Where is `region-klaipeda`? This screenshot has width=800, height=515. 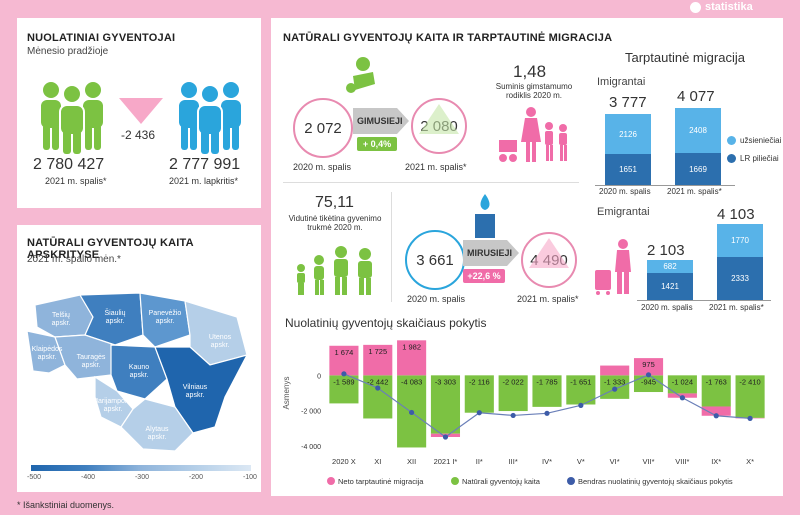 region-klaipeda is located at coordinates (46, 352).